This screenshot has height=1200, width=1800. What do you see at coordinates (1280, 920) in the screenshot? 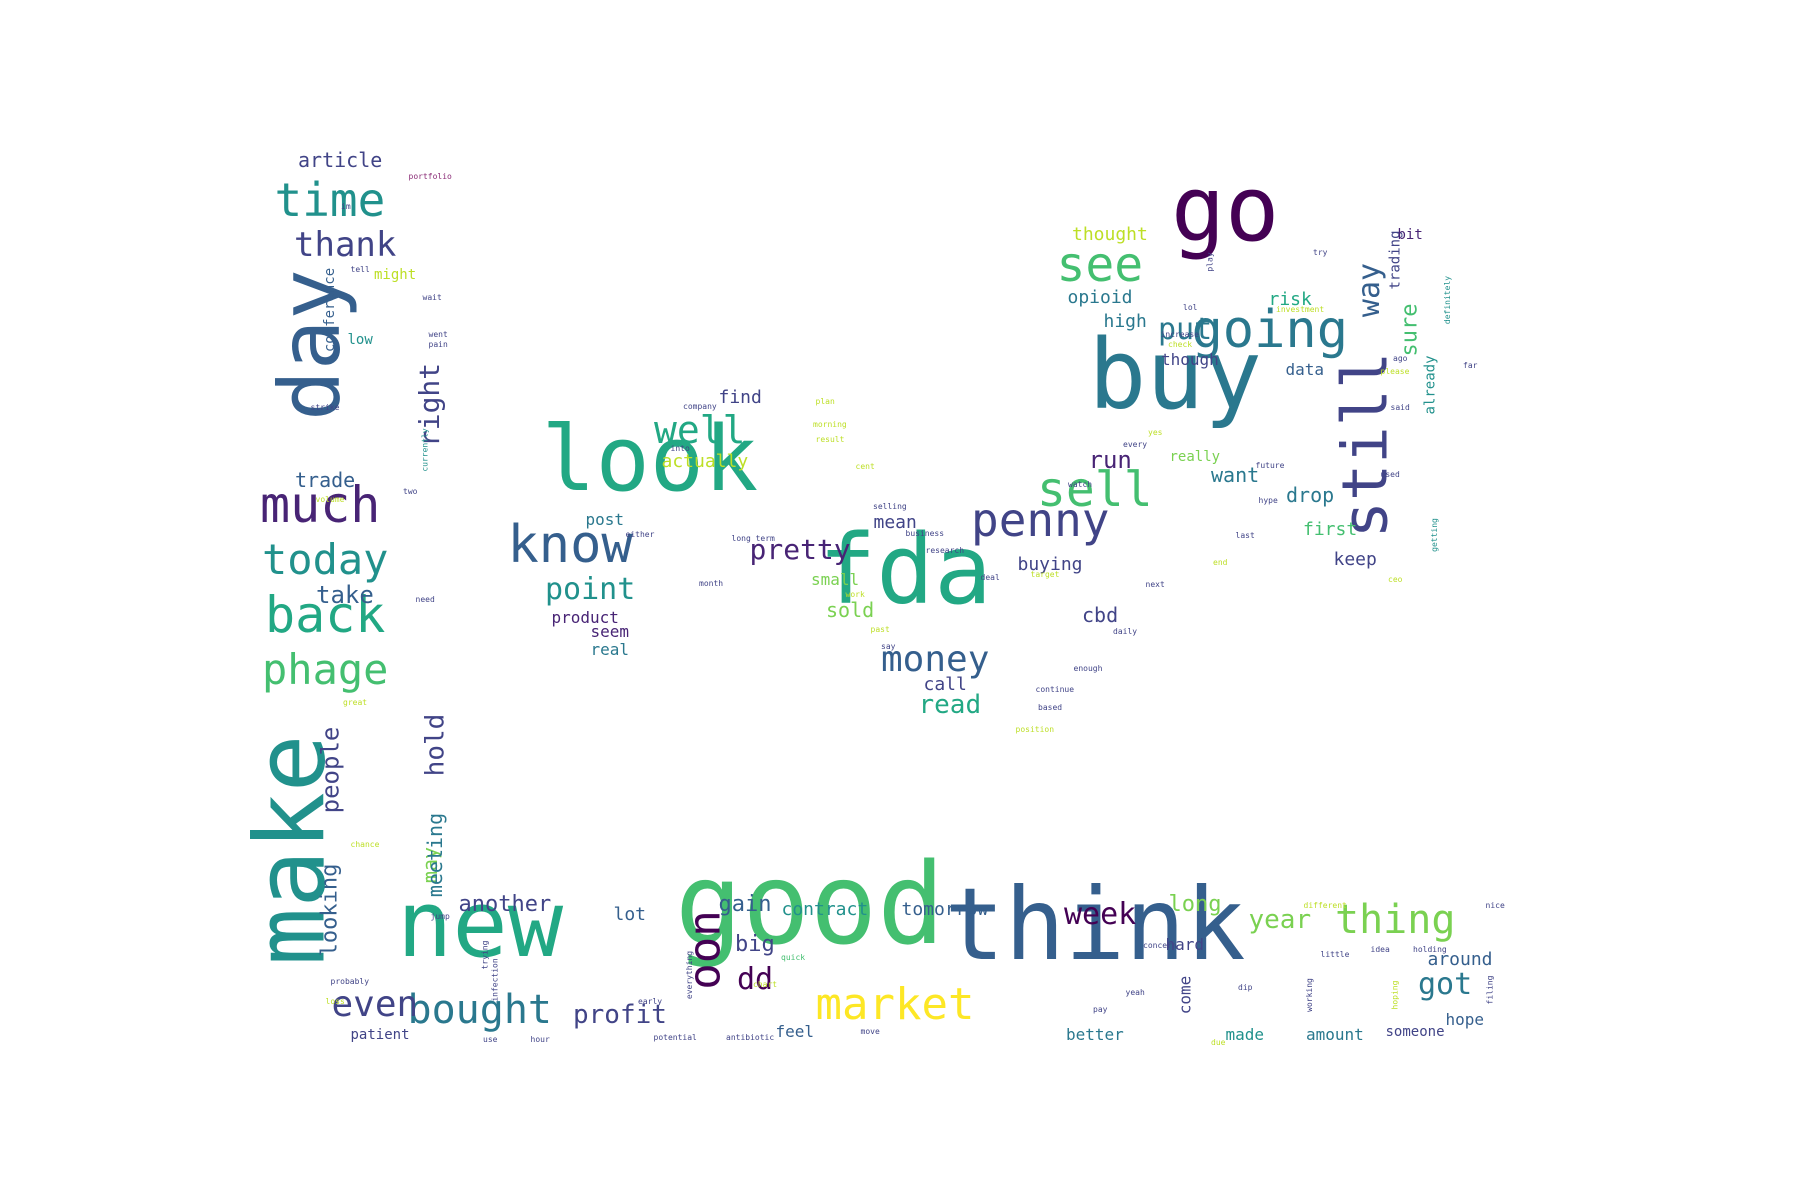
I see `word-year: year` at bounding box center [1280, 920].